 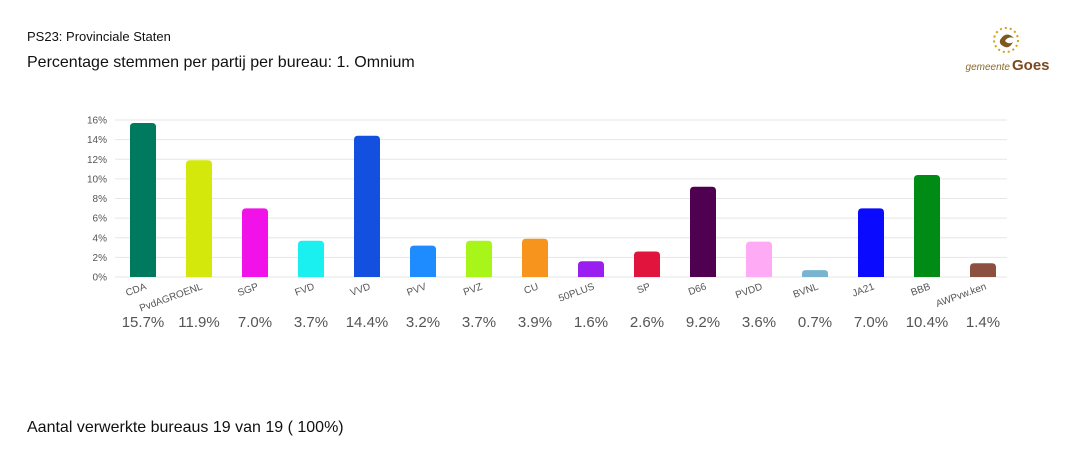 What do you see at coordinates (531, 288) in the screenshot?
I see `x-tick-label: CU` at bounding box center [531, 288].